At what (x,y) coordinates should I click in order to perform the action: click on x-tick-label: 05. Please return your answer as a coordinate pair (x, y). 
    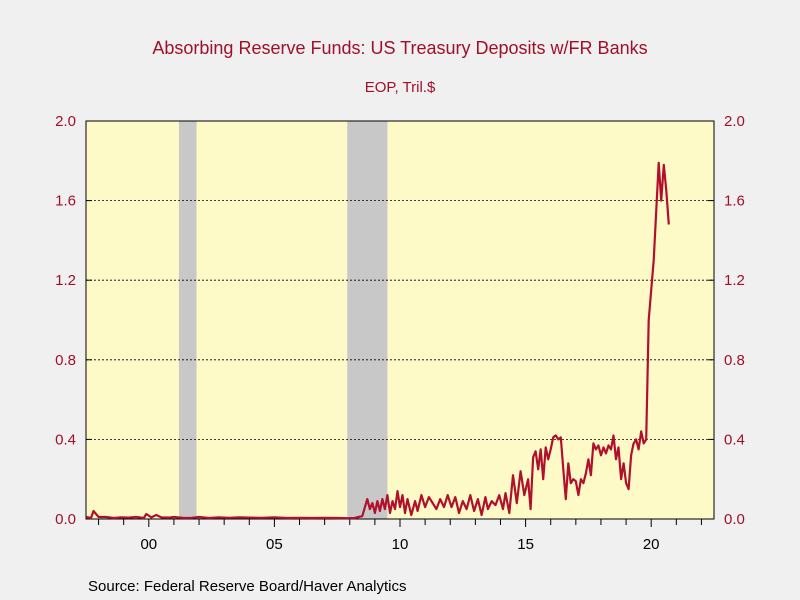
    Looking at the image, I should click on (274, 544).